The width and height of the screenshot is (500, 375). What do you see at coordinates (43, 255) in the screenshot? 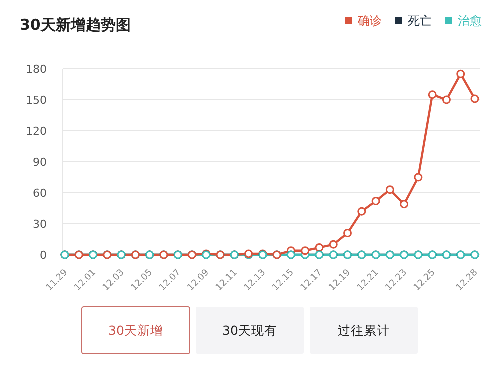
I see `y-tick-label: 0` at bounding box center [43, 255].